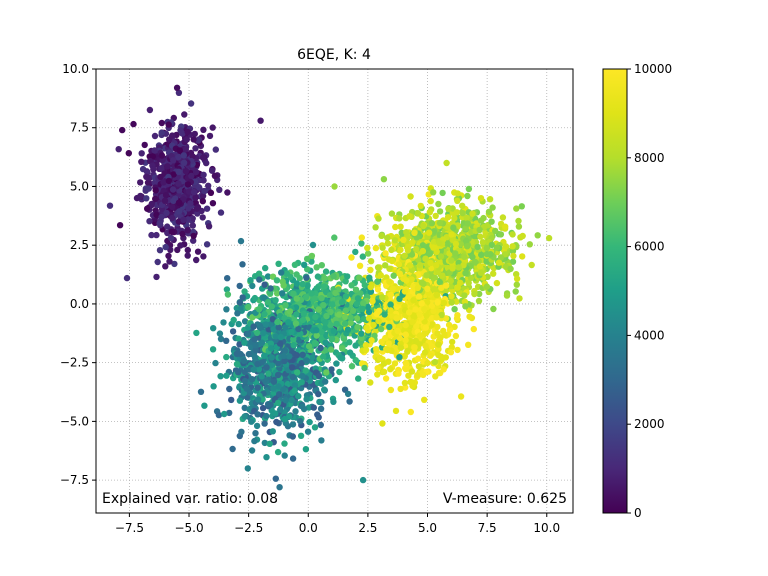  Describe the element at coordinates (367, 528) in the screenshot. I see `x-tick-label: 2.5` at that location.